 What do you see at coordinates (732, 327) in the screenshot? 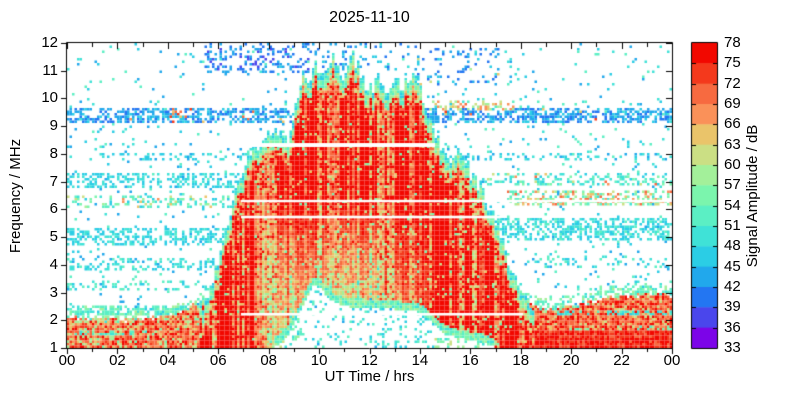
I see `colorbar-tick-label: 36` at bounding box center [732, 327].